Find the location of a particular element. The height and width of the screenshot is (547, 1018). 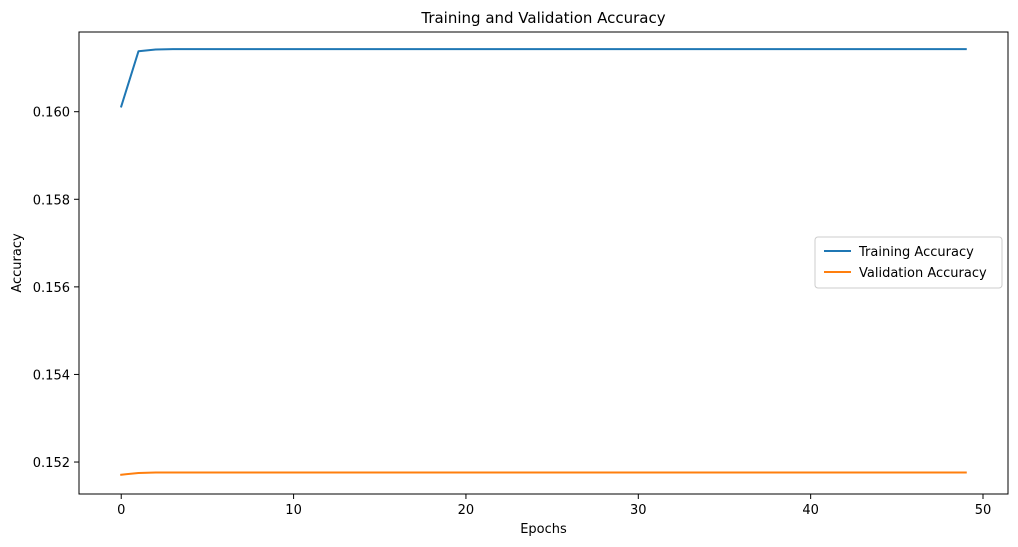

y-axis-ticks: 0.152 0.154 0.156 0.158 0.160 is located at coordinates (56, 288).